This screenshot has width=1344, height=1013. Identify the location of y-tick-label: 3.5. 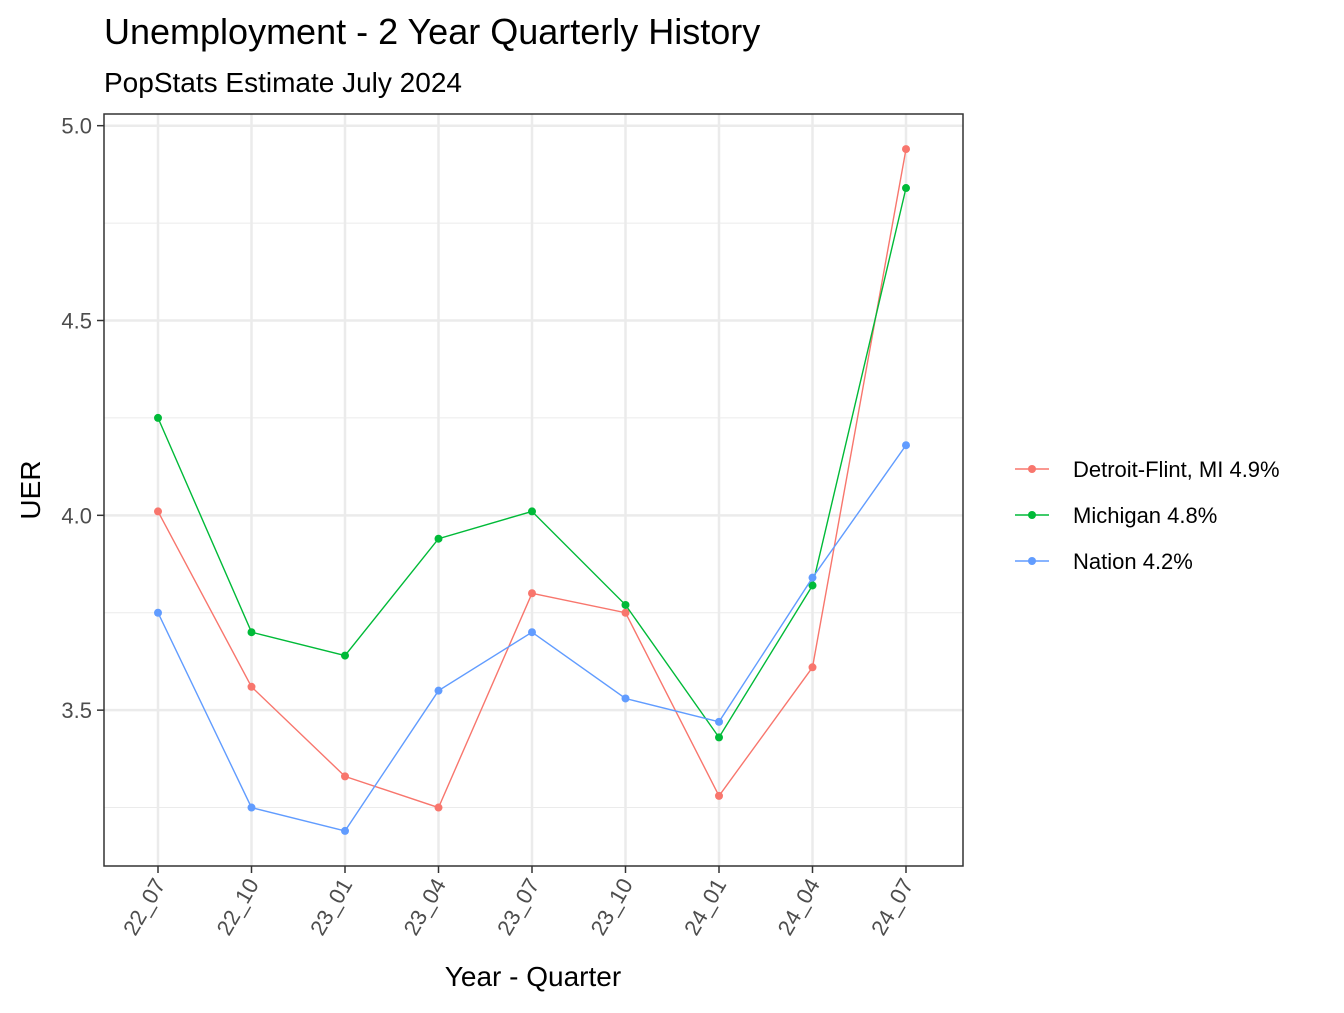
(76, 710).